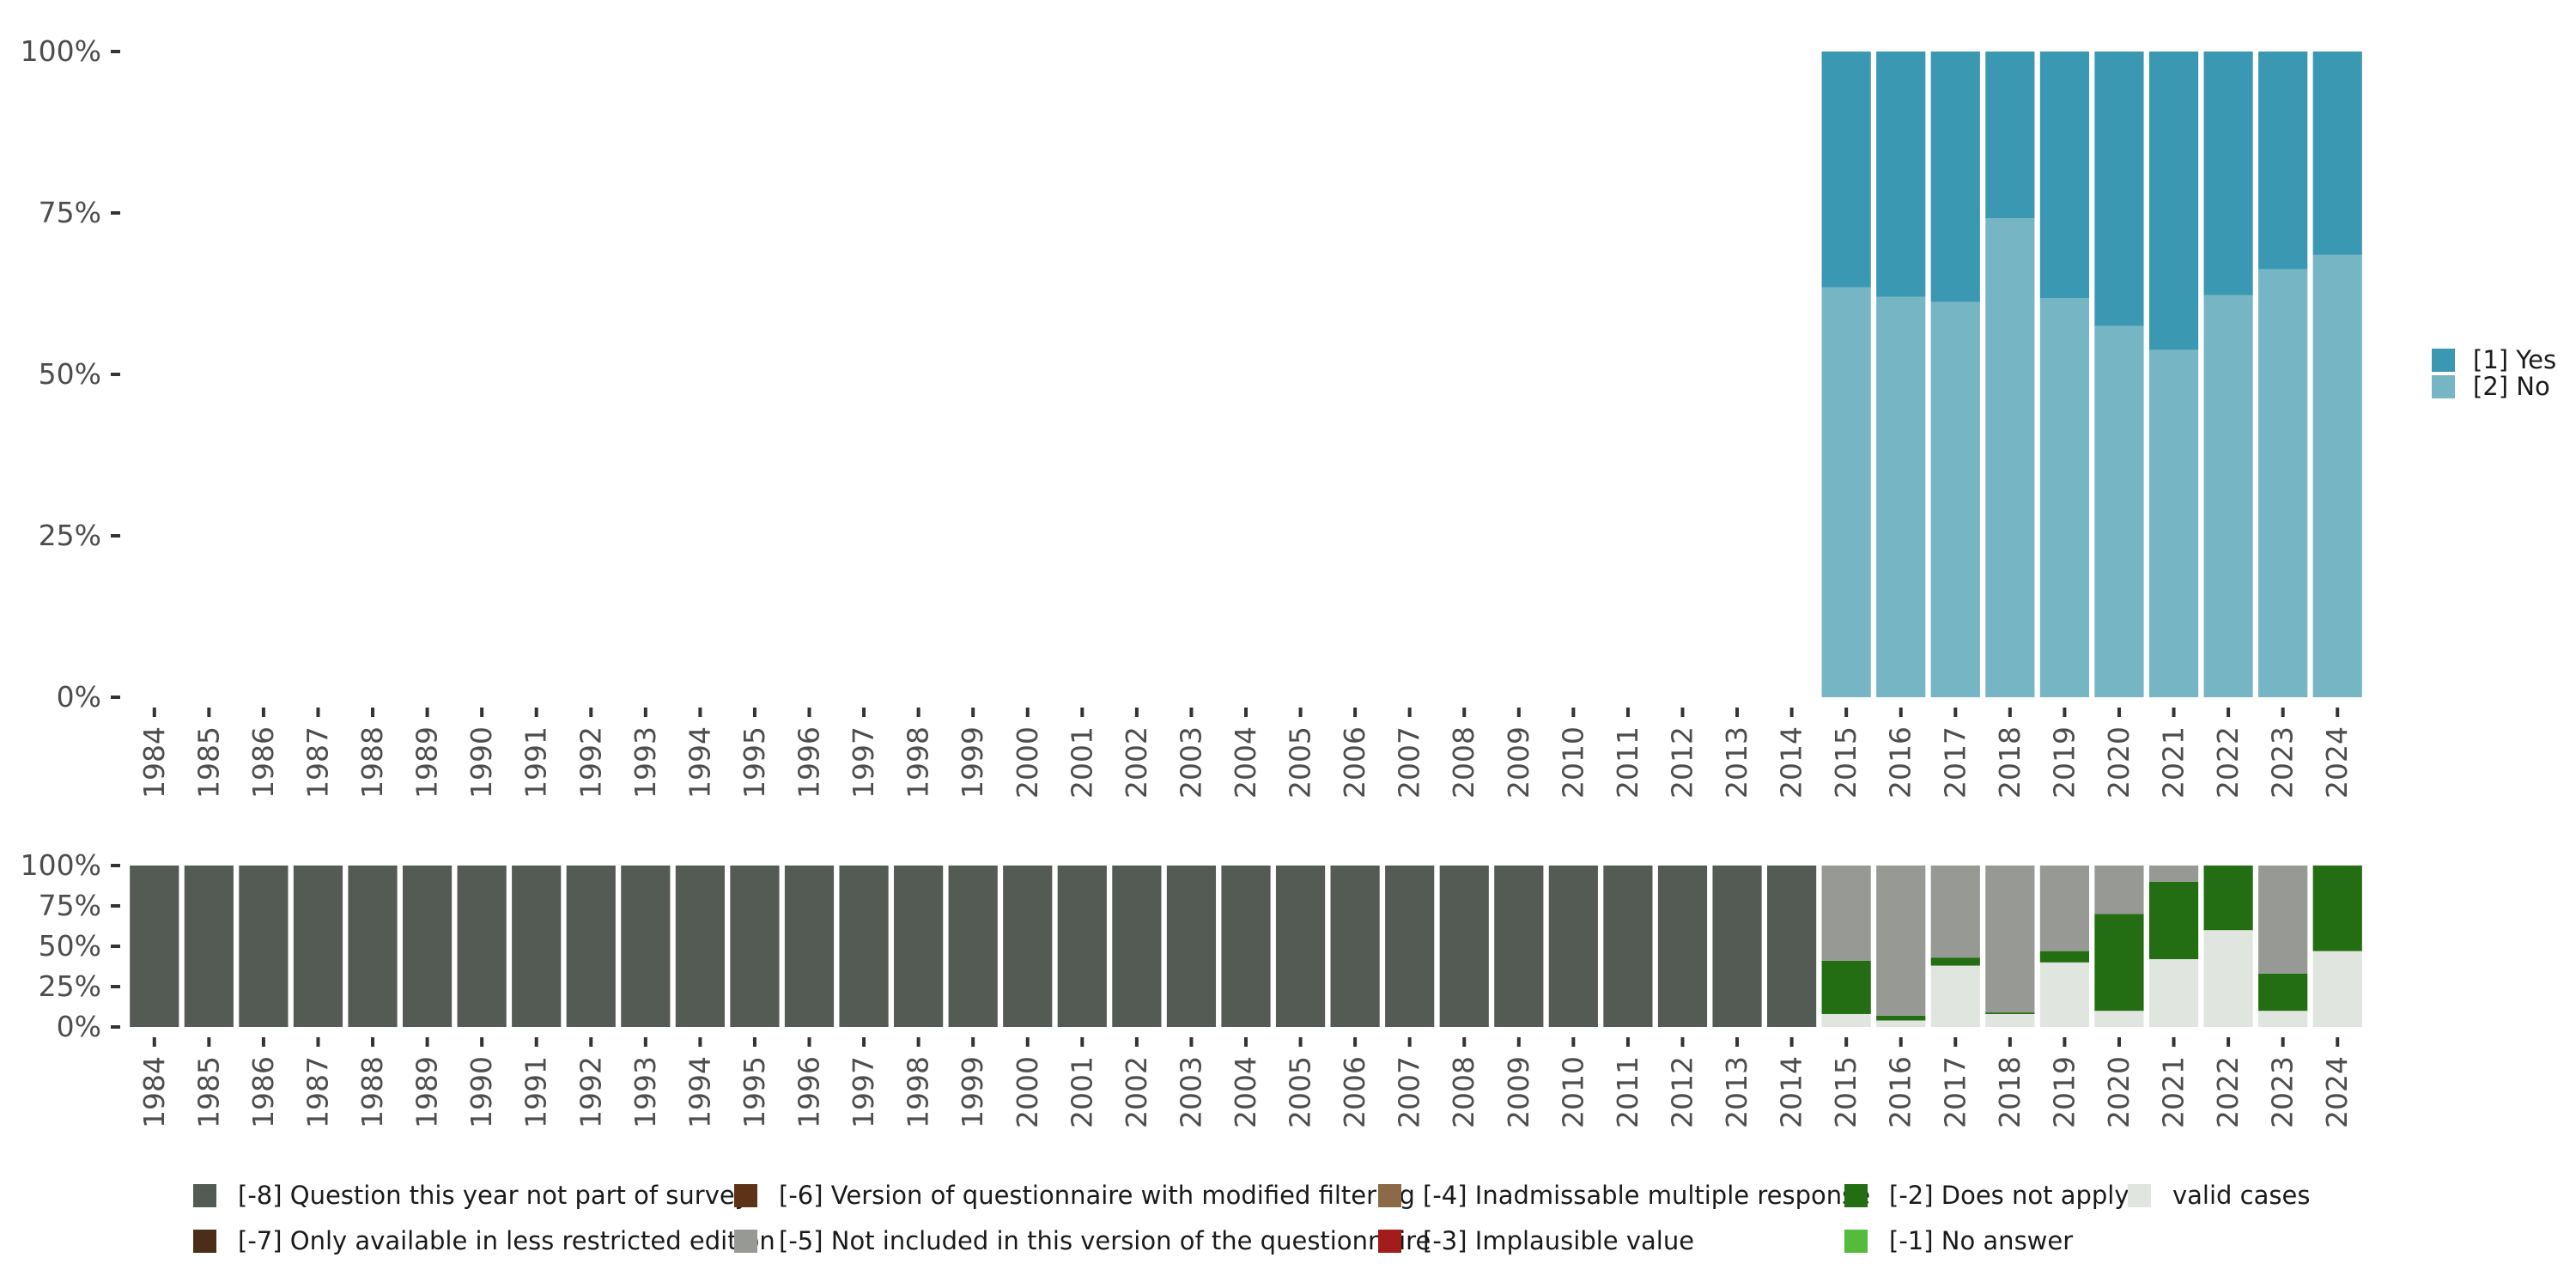 The width and height of the screenshot is (2576, 1288). I want to click on bottom-bar-2005, so click(1301, 947).